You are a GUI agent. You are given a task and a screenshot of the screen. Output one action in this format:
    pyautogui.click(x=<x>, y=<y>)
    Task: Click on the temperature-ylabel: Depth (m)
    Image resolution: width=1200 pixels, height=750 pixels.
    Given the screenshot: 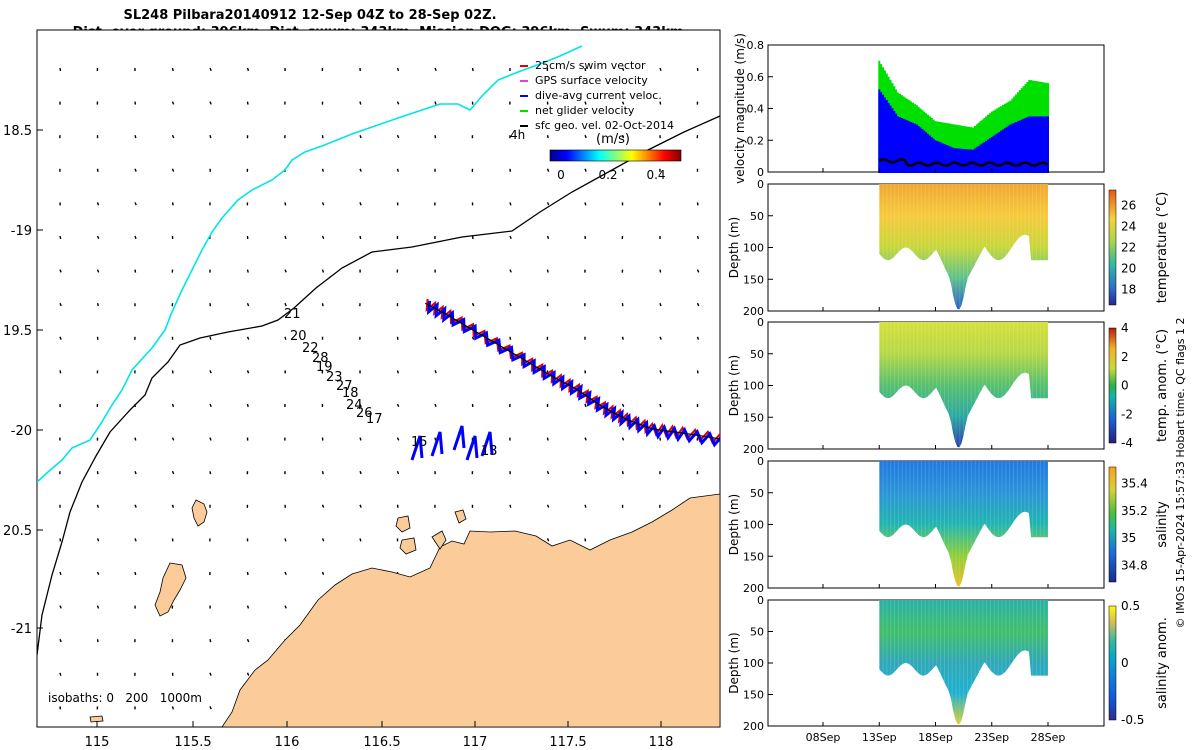 What is the action you would take?
    pyautogui.click(x=734, y=247)
    